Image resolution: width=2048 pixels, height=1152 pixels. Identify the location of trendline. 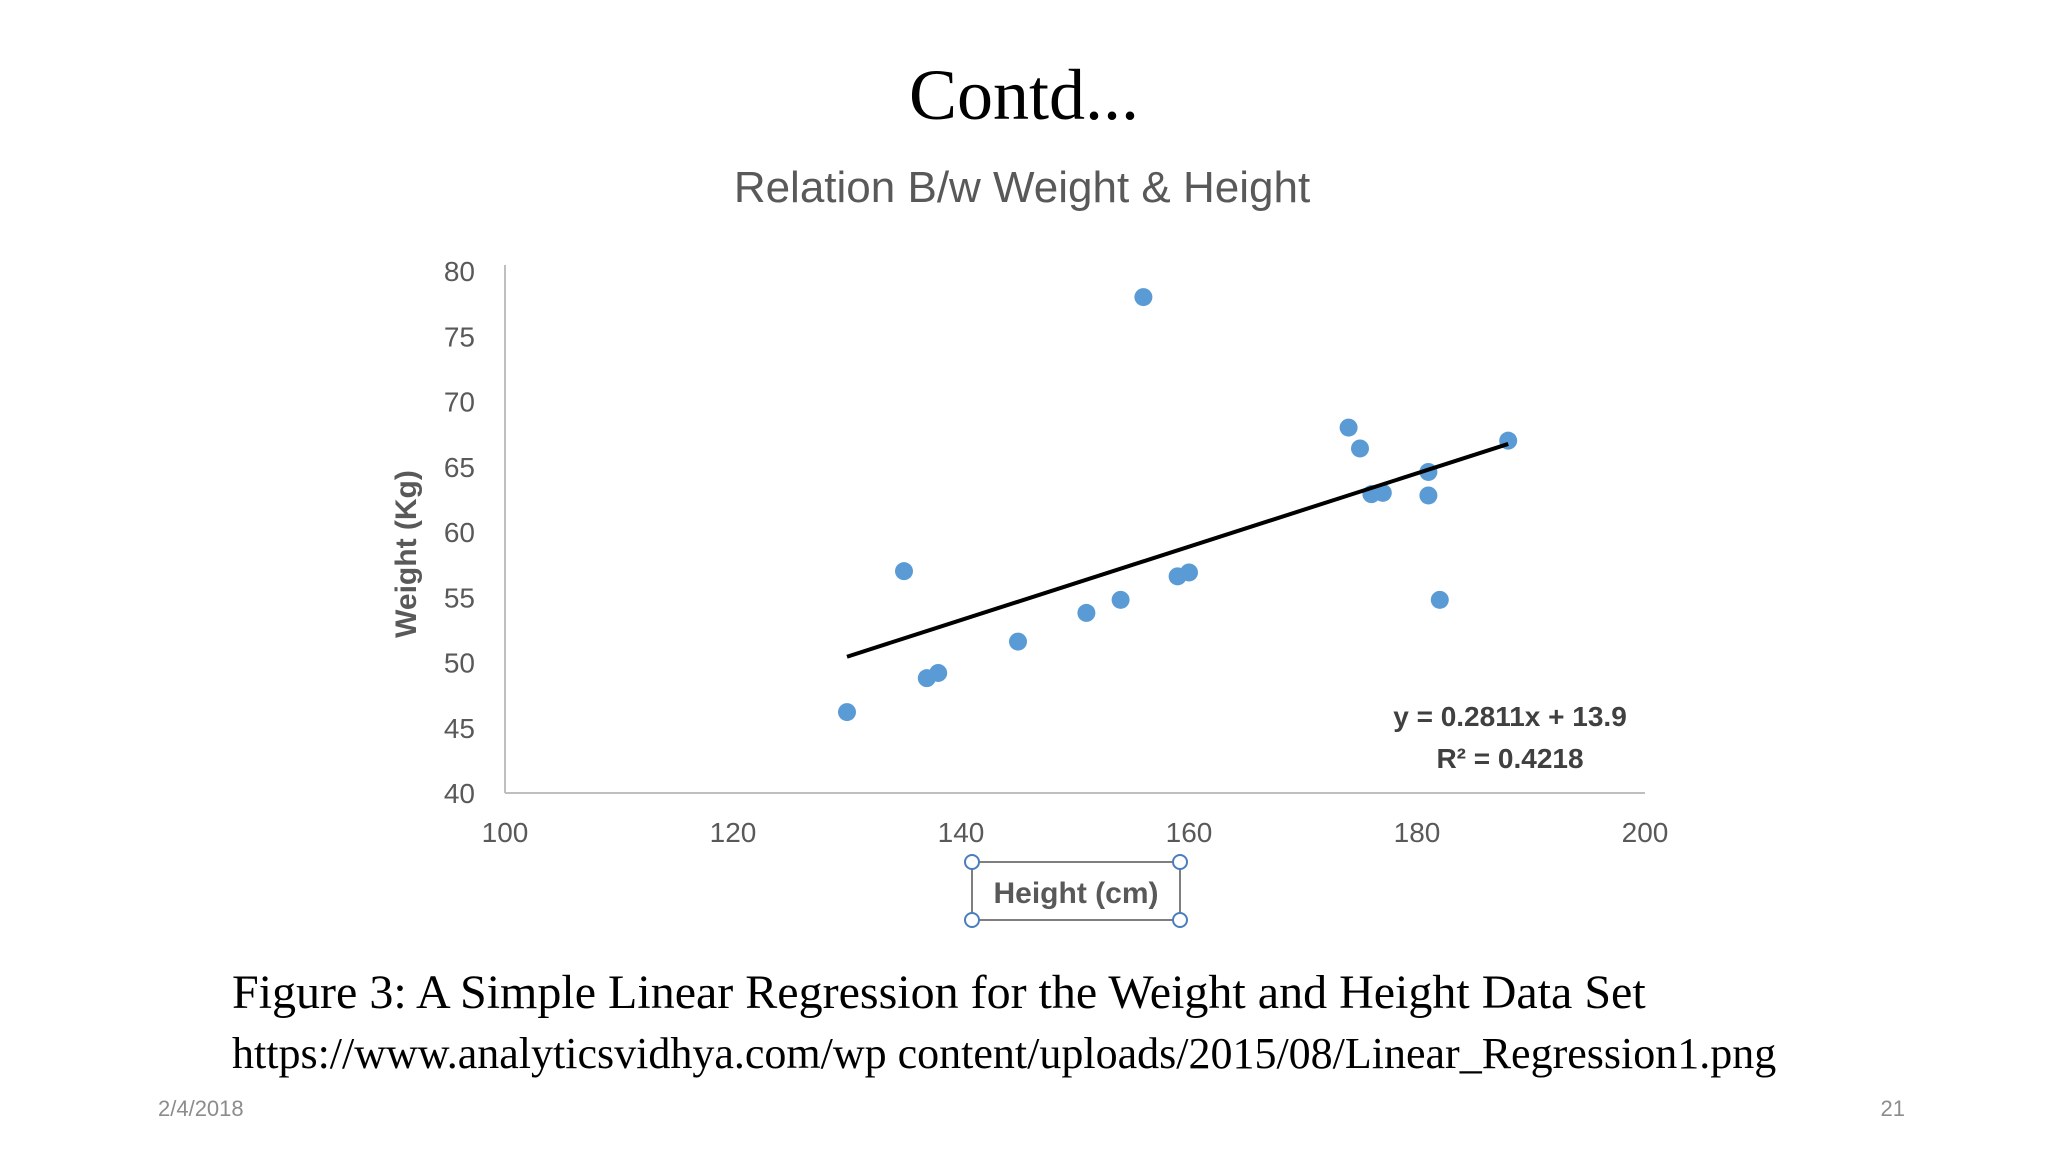
(1177, 550).